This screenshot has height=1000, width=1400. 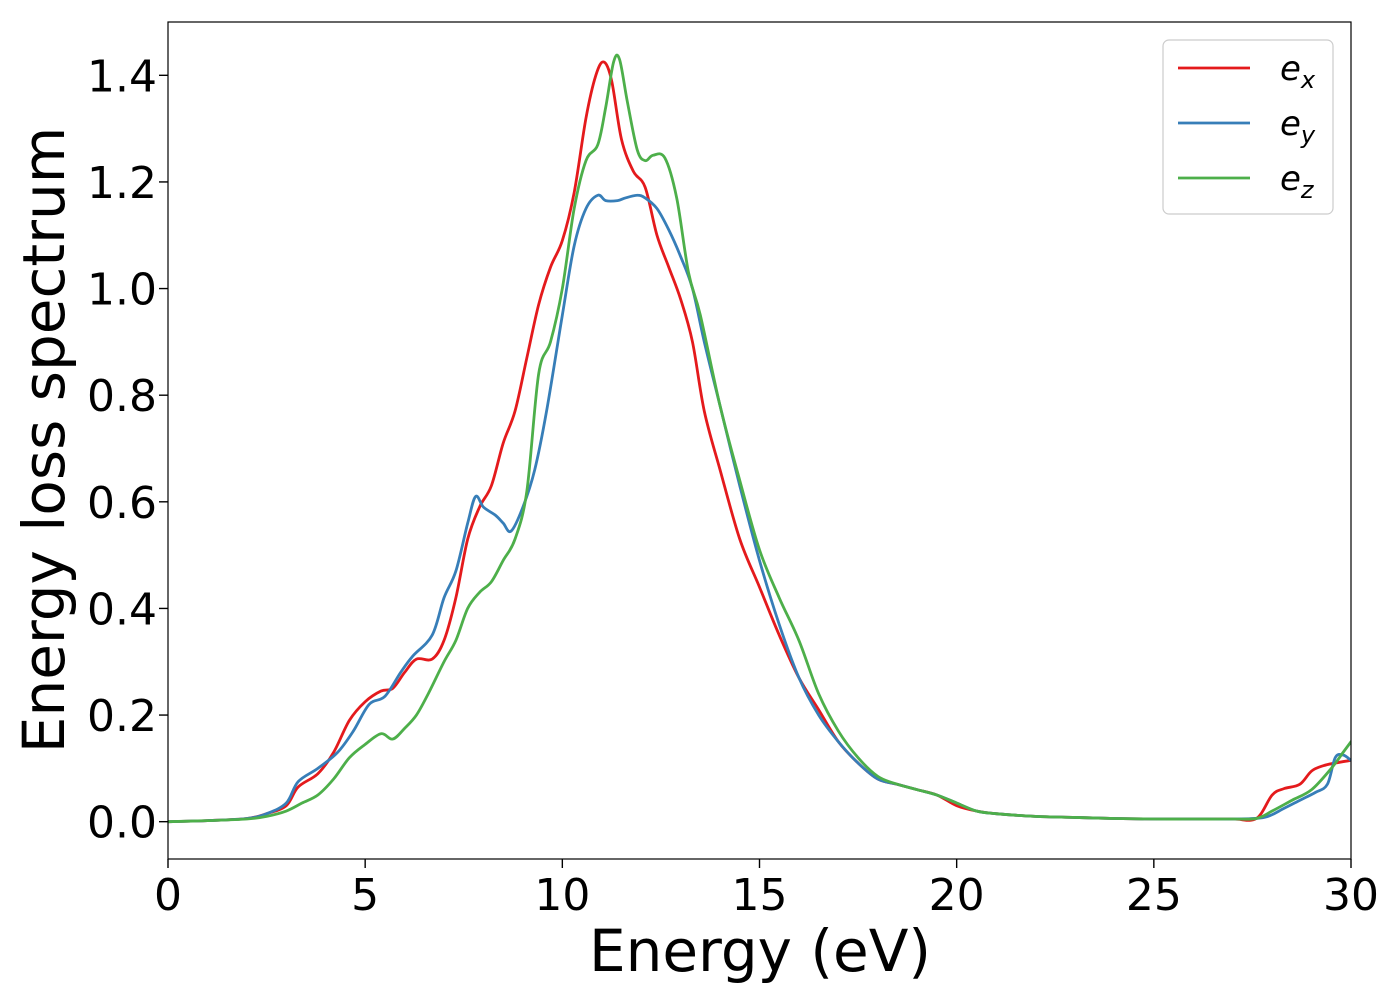 What do you see at coordinates (122, 716) in the screenshot?
I see `y-tick-label: 0.2` at bounding box center [122, 716].